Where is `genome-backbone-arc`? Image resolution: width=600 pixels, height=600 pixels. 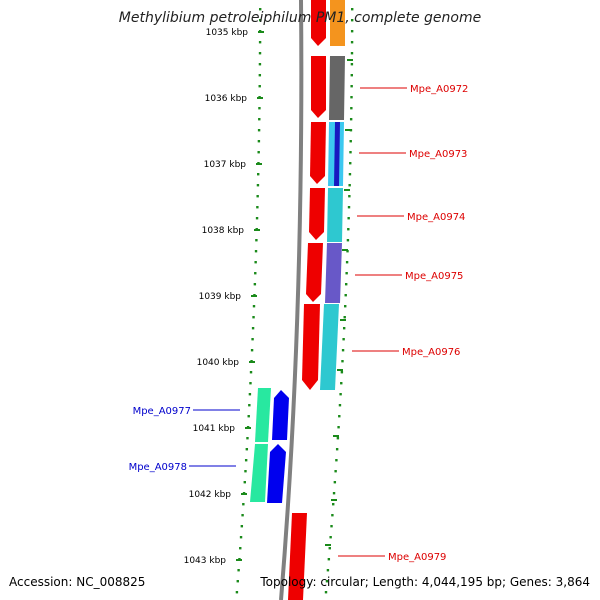 genome-backbone-arc is located at coordinates (291, 300).